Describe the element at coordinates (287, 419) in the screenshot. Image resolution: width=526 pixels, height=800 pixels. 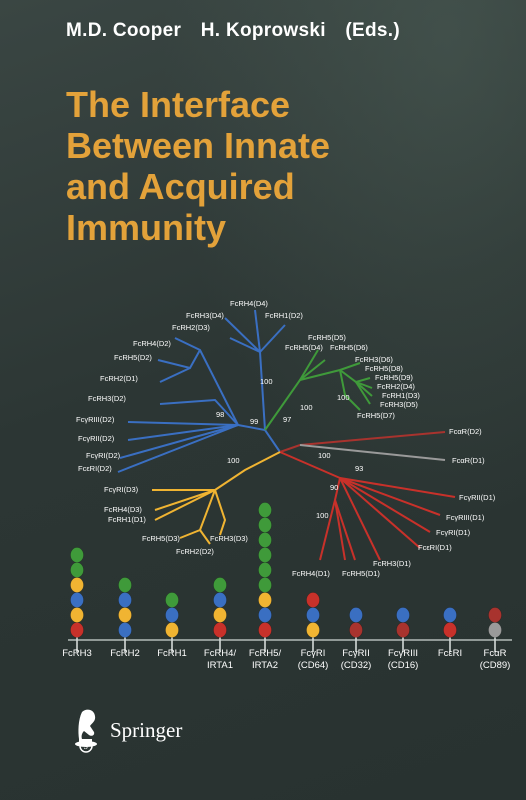
I see `bootstrap-value: 97` at that location.